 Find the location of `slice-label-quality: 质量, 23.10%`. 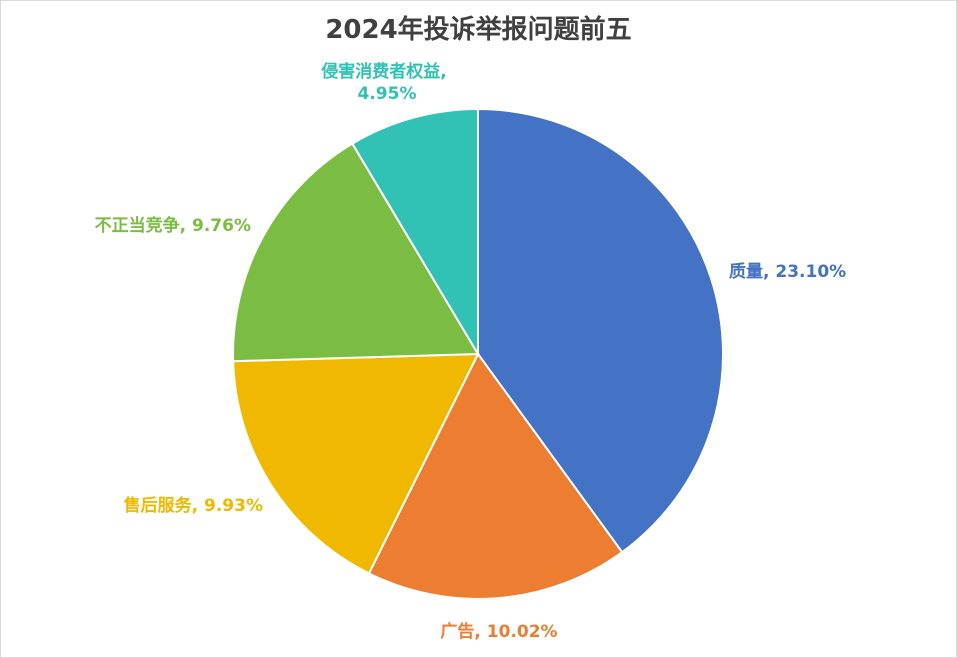

slice-label-quality: 质量, 23.10% is located at coordinates (787, 271).